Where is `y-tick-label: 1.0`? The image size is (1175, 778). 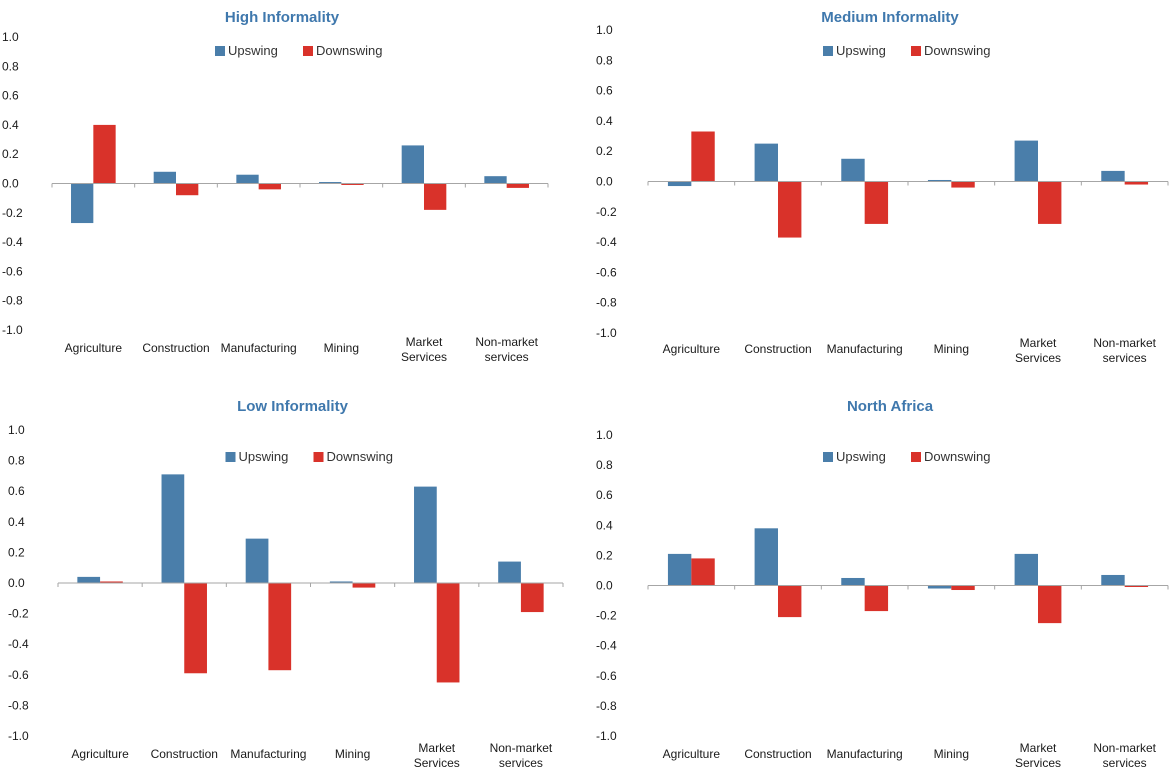 y-tick-label: 1.0 is located at coordinates (16, 430).